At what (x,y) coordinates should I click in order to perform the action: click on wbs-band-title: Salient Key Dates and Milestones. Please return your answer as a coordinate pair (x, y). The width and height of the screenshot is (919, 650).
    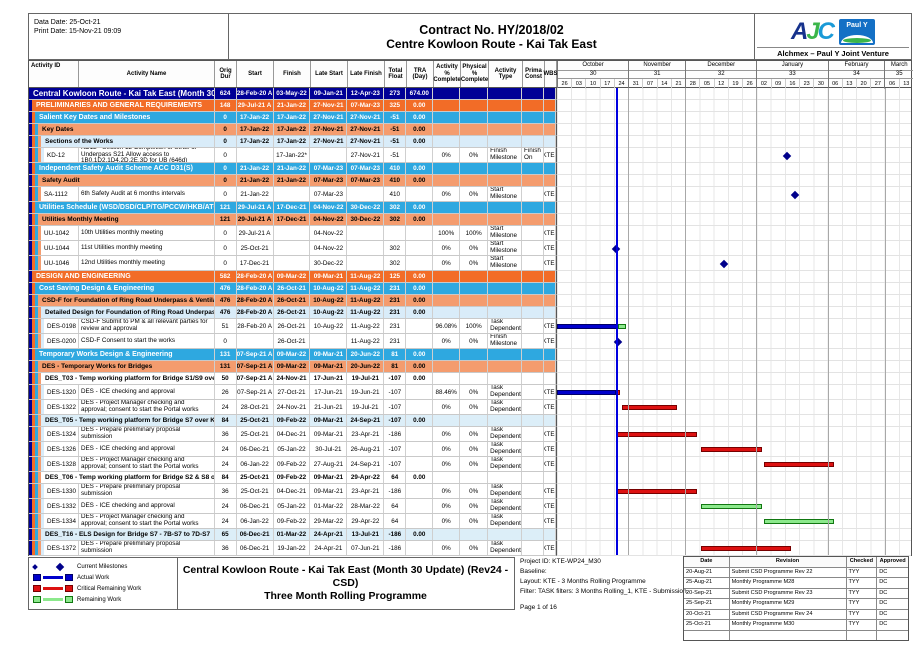
    Looking at the image, I should click on (122, 117).